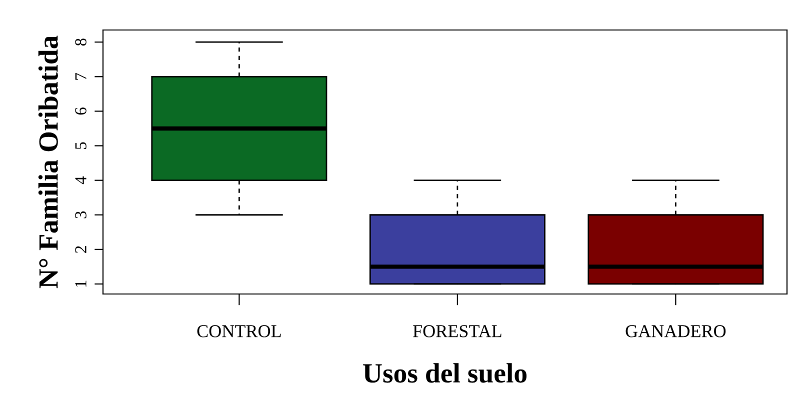 The width and height of the screenshot is (797, 404). What do you see at coordinates (80, 111) in the screenshot?
I see `y-tick-label: 6` at bounding box center [80, 111].